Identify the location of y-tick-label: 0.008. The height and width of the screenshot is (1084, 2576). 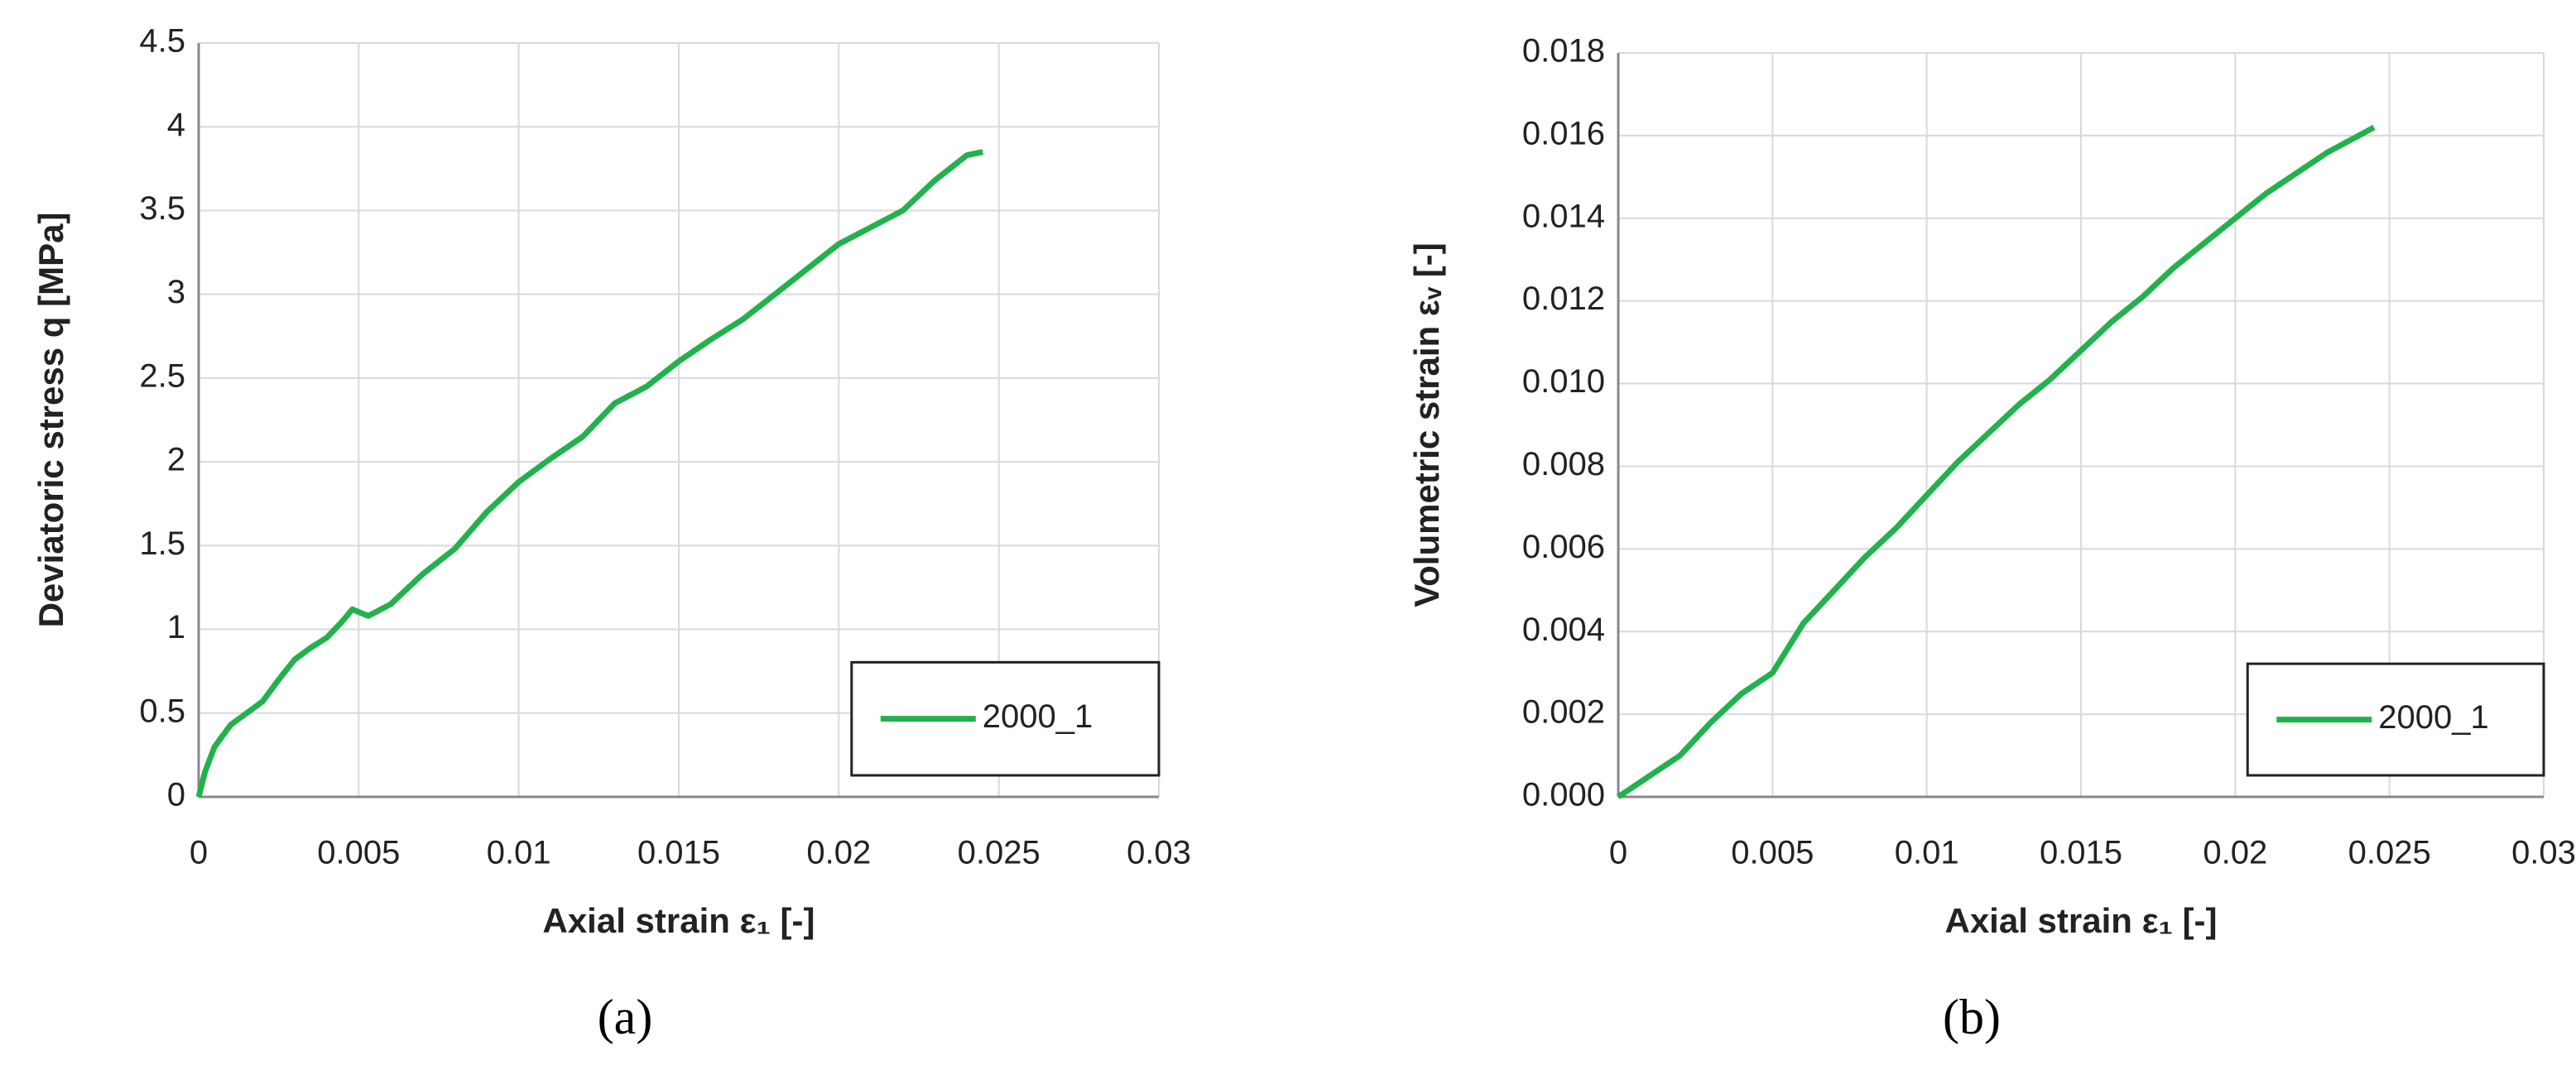
(1563, 464).